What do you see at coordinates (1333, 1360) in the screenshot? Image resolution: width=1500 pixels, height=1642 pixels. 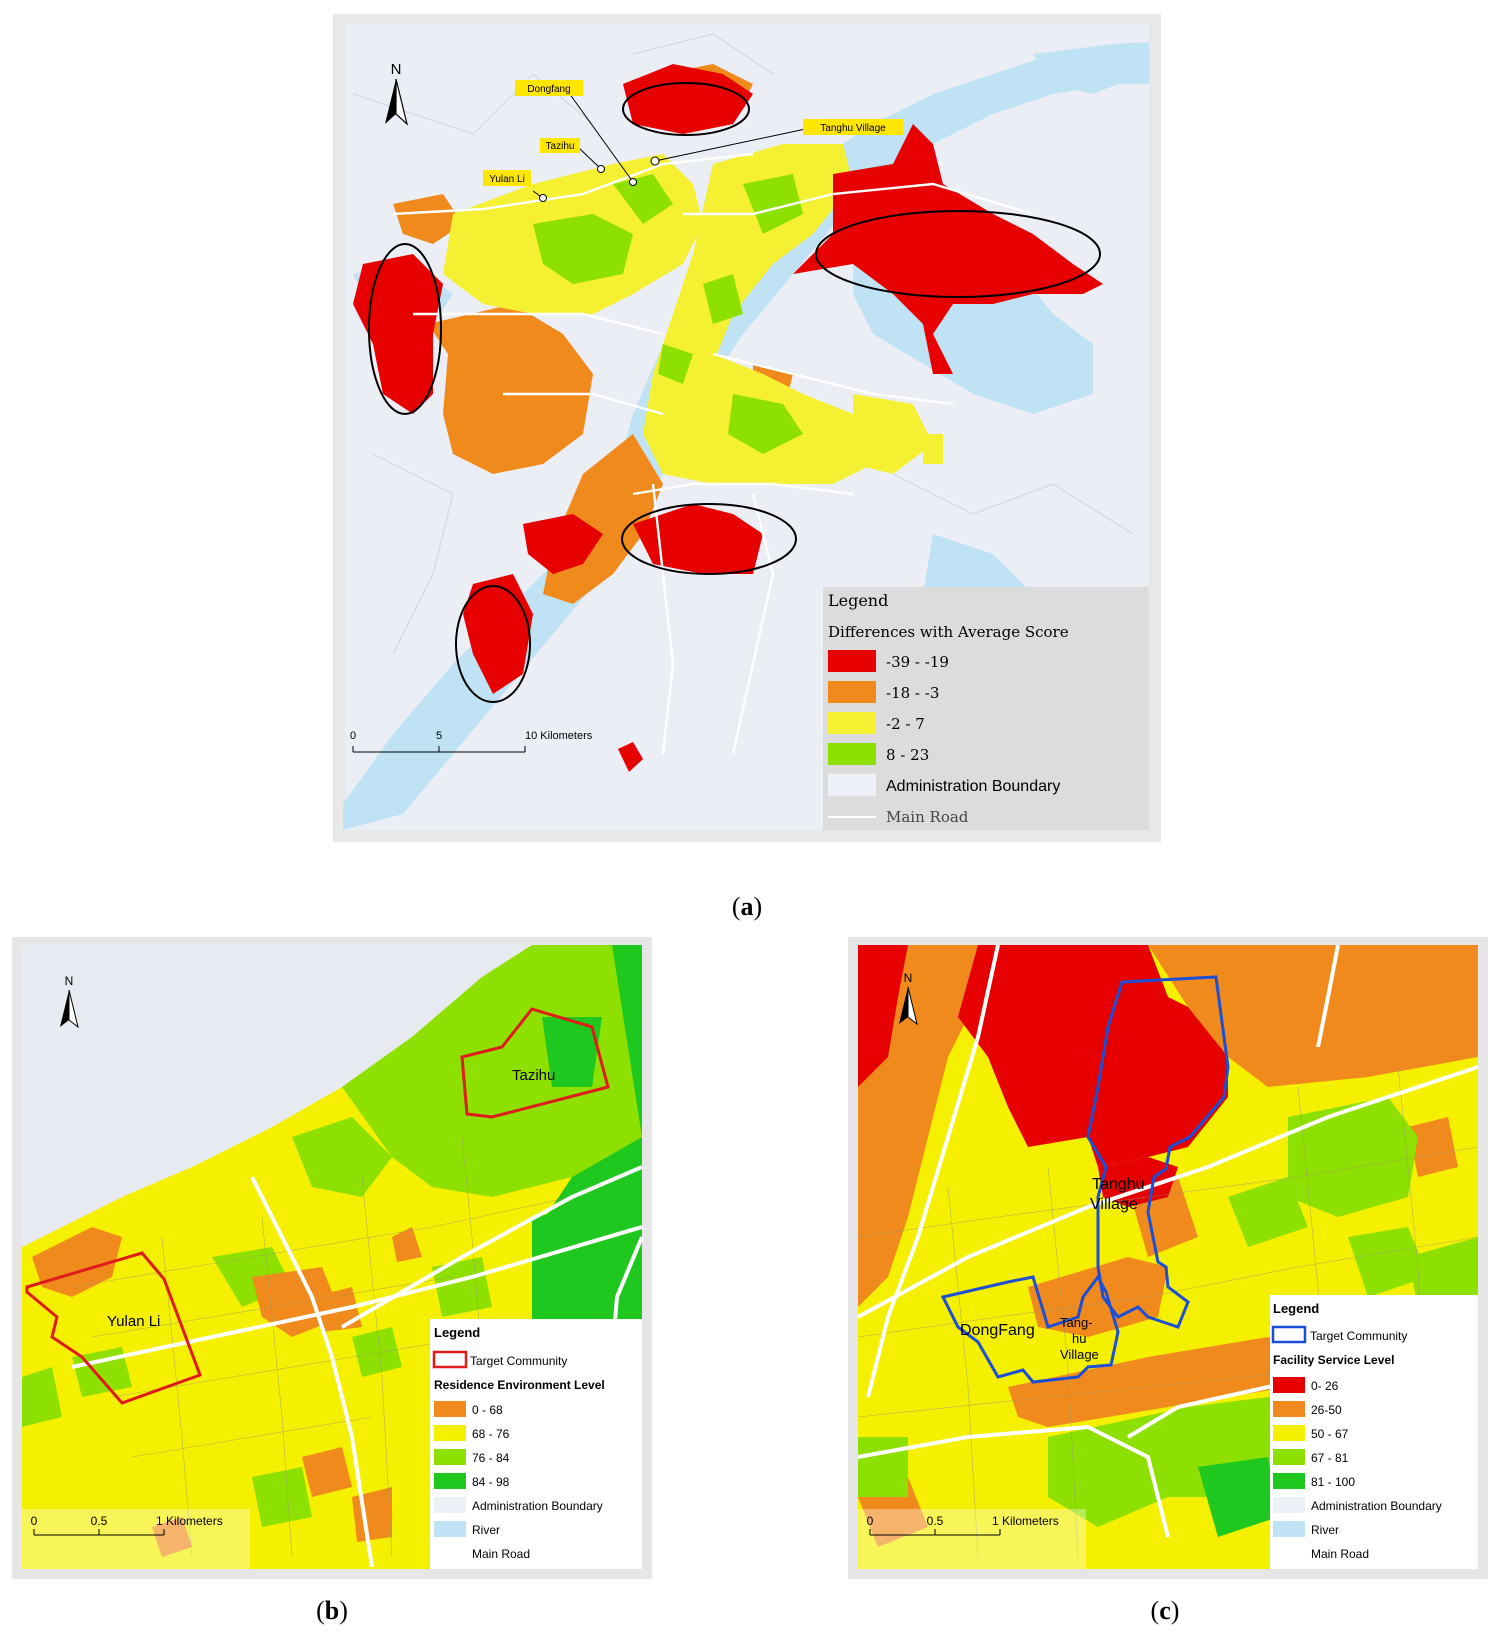 I see `legend-subtitle: Facility Service Level` at bounding box center [1333, 1360].